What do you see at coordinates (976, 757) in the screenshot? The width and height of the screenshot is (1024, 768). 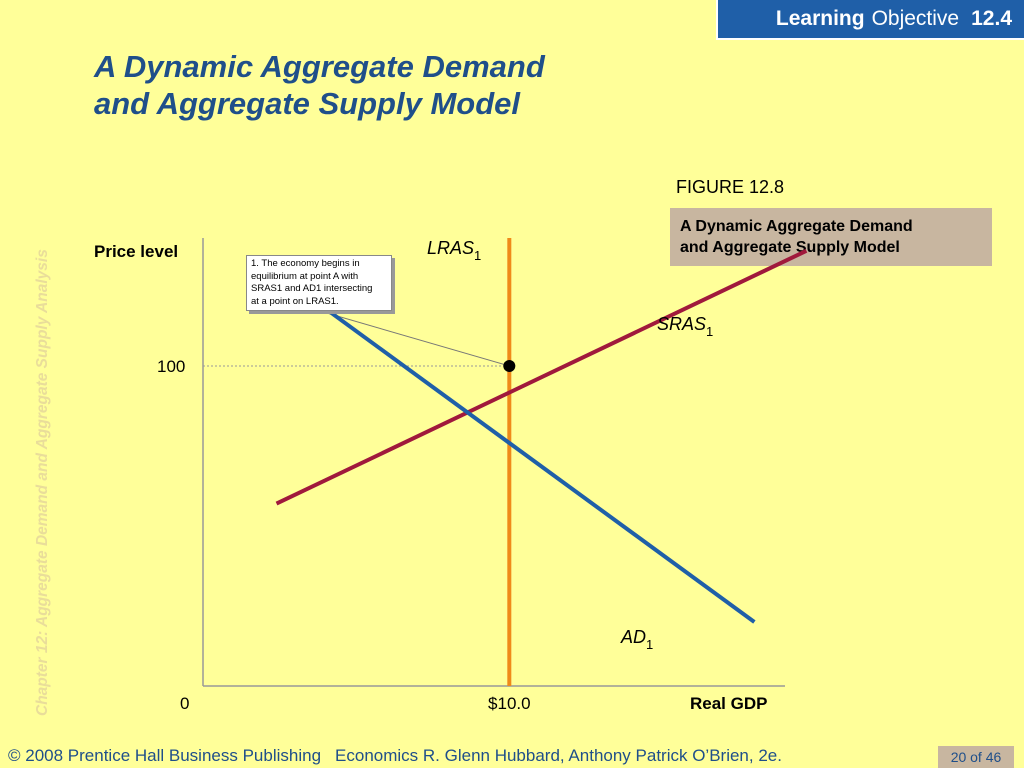 I see `page-number: 20 of 46` at bounding box center [976, 757].